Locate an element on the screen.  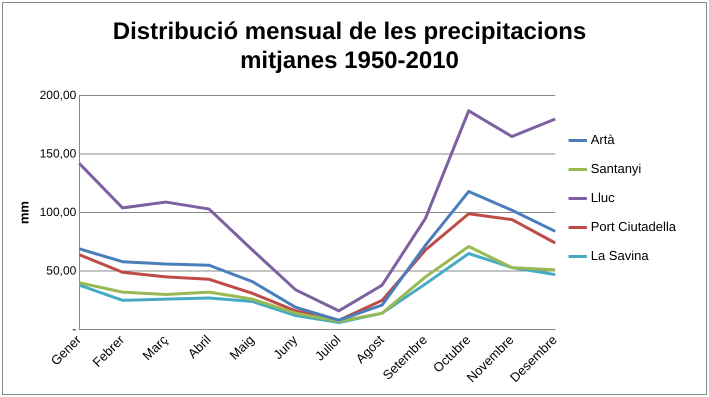
legend-label: Lluc is located at coordinates (603, 198).